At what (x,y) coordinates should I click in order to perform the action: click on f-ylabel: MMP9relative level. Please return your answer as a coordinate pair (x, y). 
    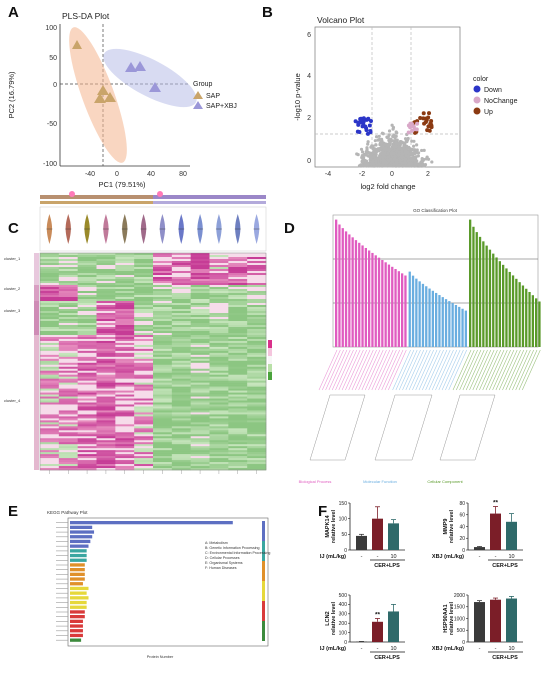
    Looking at the image, I should click on (449, 526).